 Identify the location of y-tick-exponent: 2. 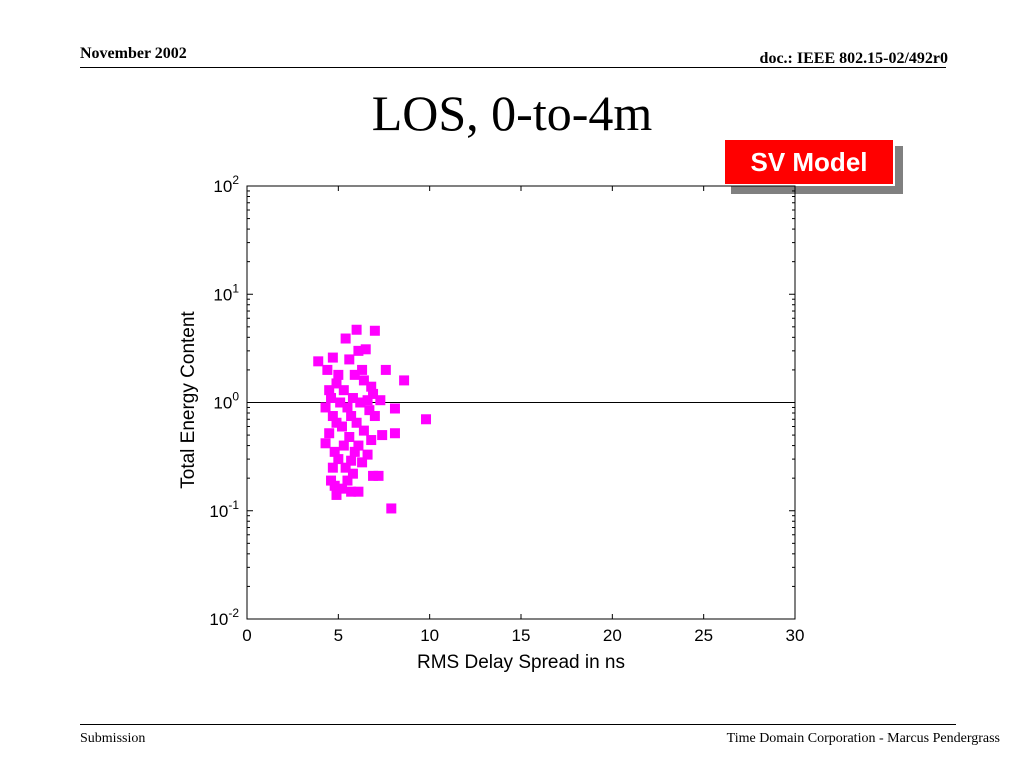
(235, 180).